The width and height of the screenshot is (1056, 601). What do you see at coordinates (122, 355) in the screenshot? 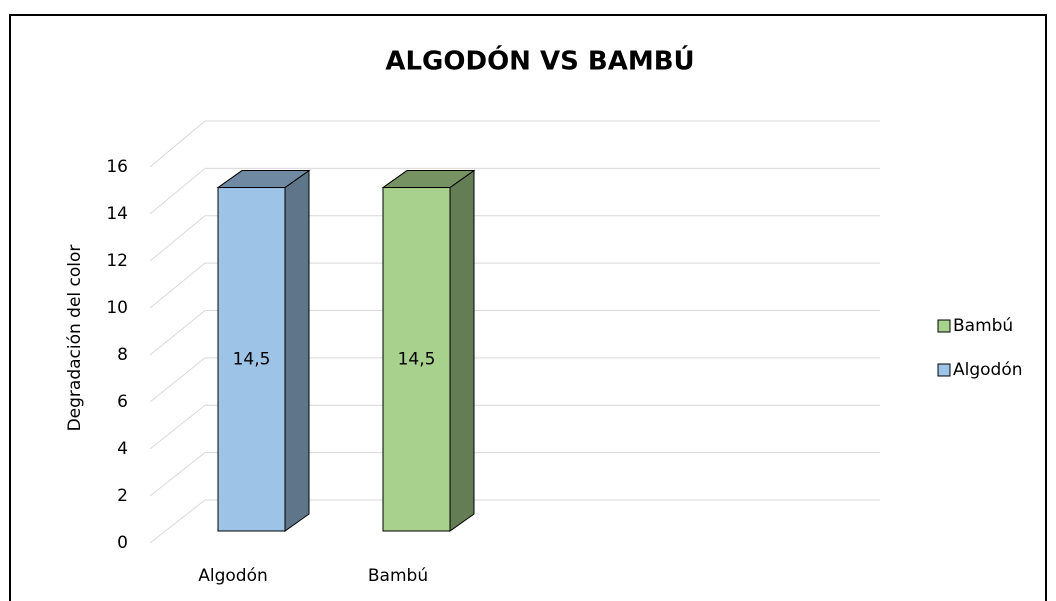
I see `y-tick-label: 8` at bounding box center [122, 355].